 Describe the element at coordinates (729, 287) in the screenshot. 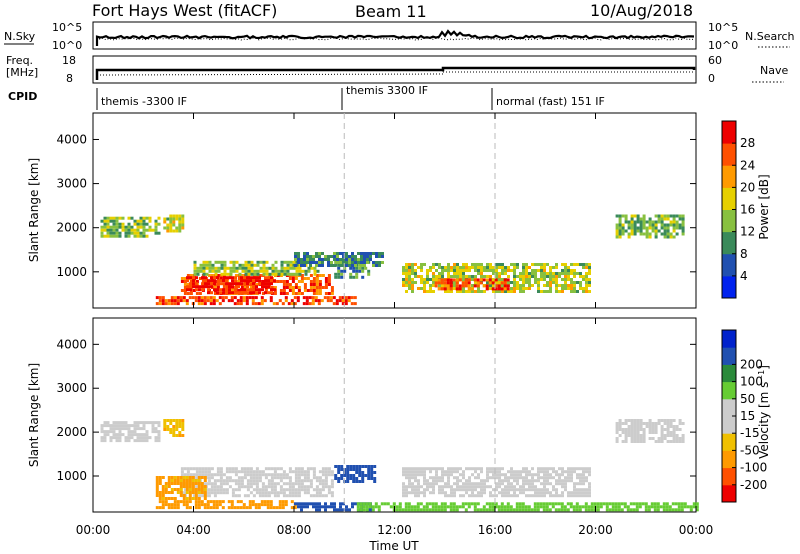

I see `colorbar-swatch` at that location.